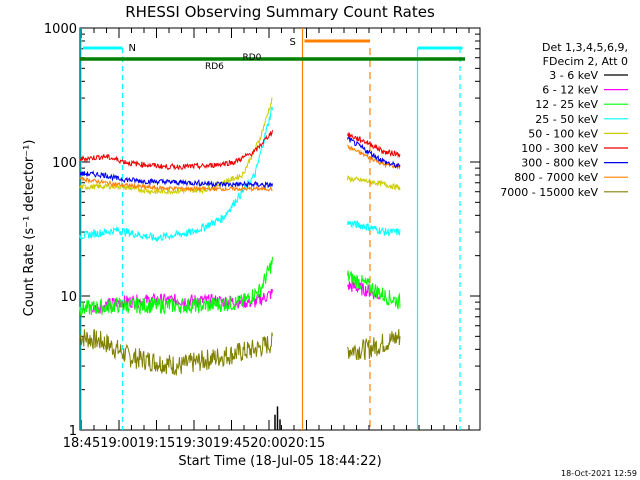 The image size is (640, 480). What do you see at coordinates (182, 301) in the screenshot?
I see `series-6-12-seg1` at bounding box center [182, 301].